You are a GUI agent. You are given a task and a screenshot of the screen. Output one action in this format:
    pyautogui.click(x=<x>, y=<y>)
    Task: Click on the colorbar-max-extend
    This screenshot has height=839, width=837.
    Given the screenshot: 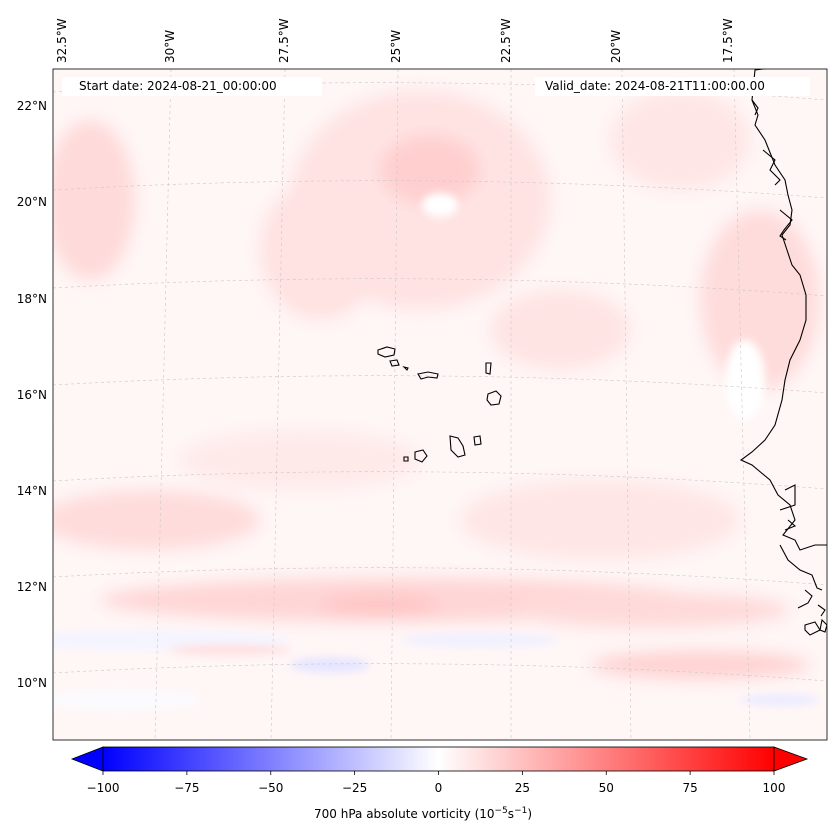 What is the action you would take?
    pyautogui.click(x=791, y=759)
    